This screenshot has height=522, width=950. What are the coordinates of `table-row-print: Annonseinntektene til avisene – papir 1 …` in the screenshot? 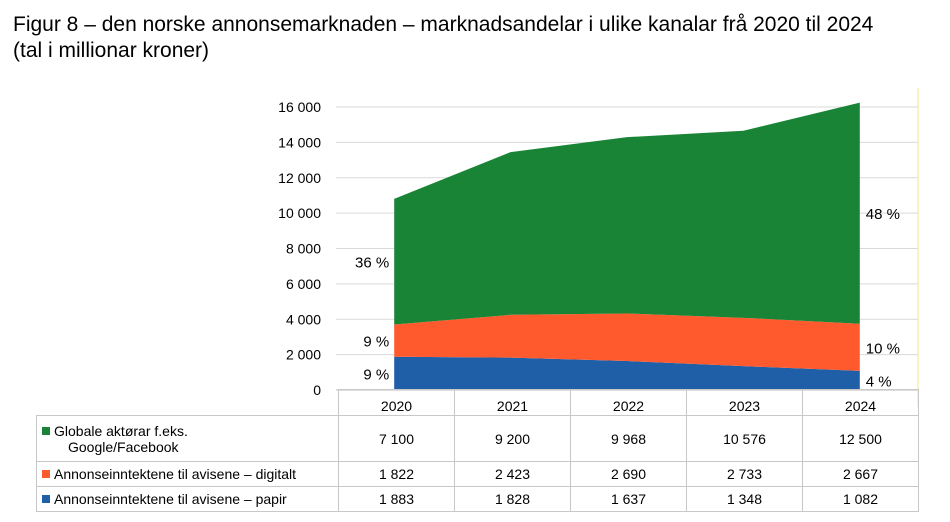 It's located at (477, 499).